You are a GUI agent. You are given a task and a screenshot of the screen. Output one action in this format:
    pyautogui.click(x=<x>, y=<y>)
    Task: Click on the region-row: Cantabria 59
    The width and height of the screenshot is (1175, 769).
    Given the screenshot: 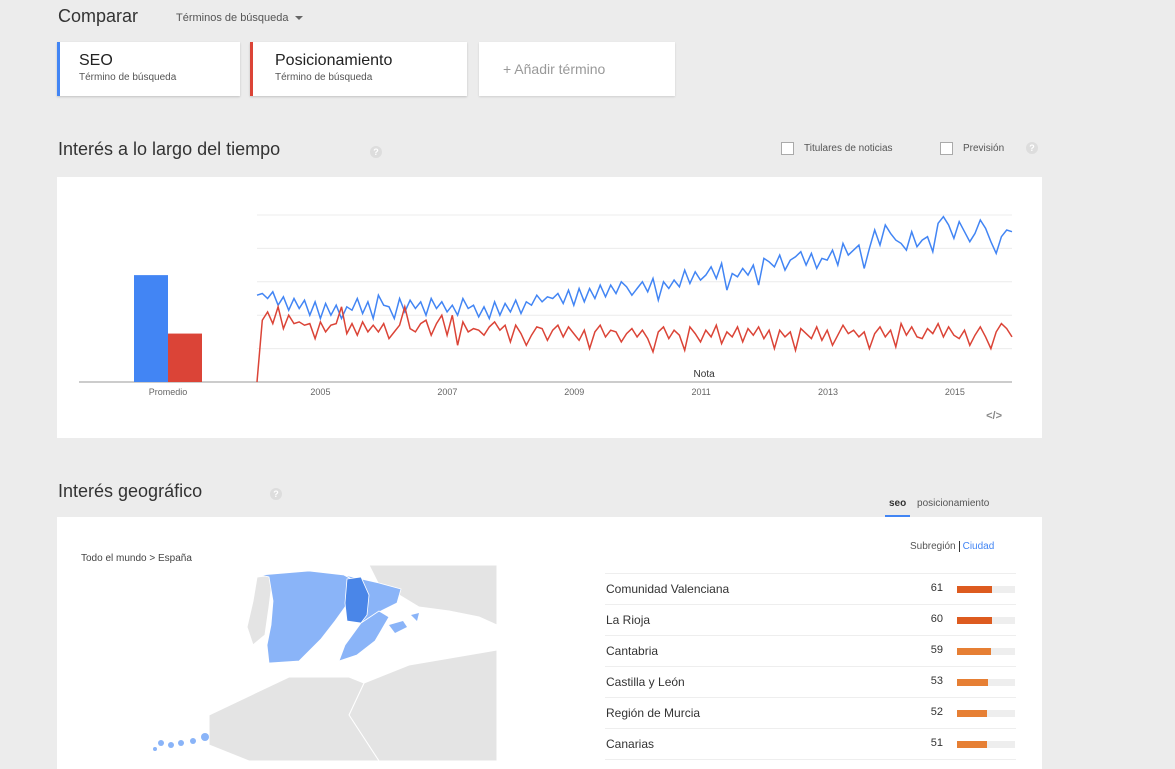 What is the action you would take?
    pyautogui.click(x=810, y=651)
    